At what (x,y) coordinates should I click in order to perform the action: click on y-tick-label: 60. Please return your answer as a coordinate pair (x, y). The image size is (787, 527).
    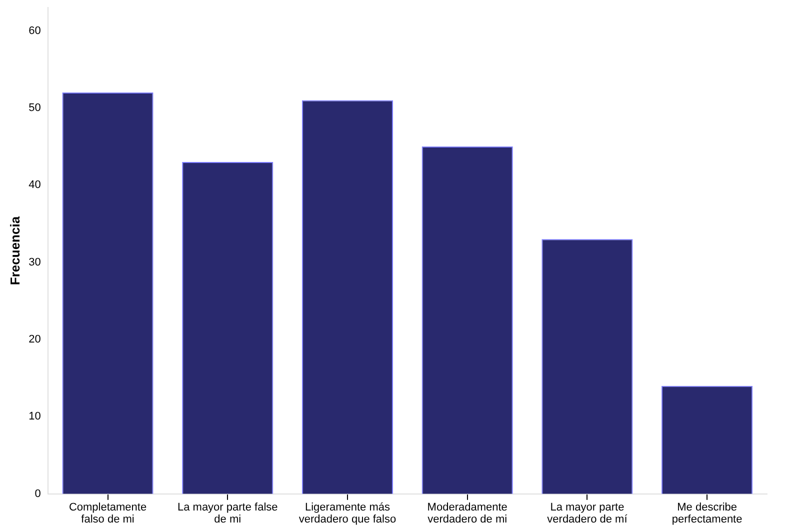
    Looking at the image, I should click on (34, 30).